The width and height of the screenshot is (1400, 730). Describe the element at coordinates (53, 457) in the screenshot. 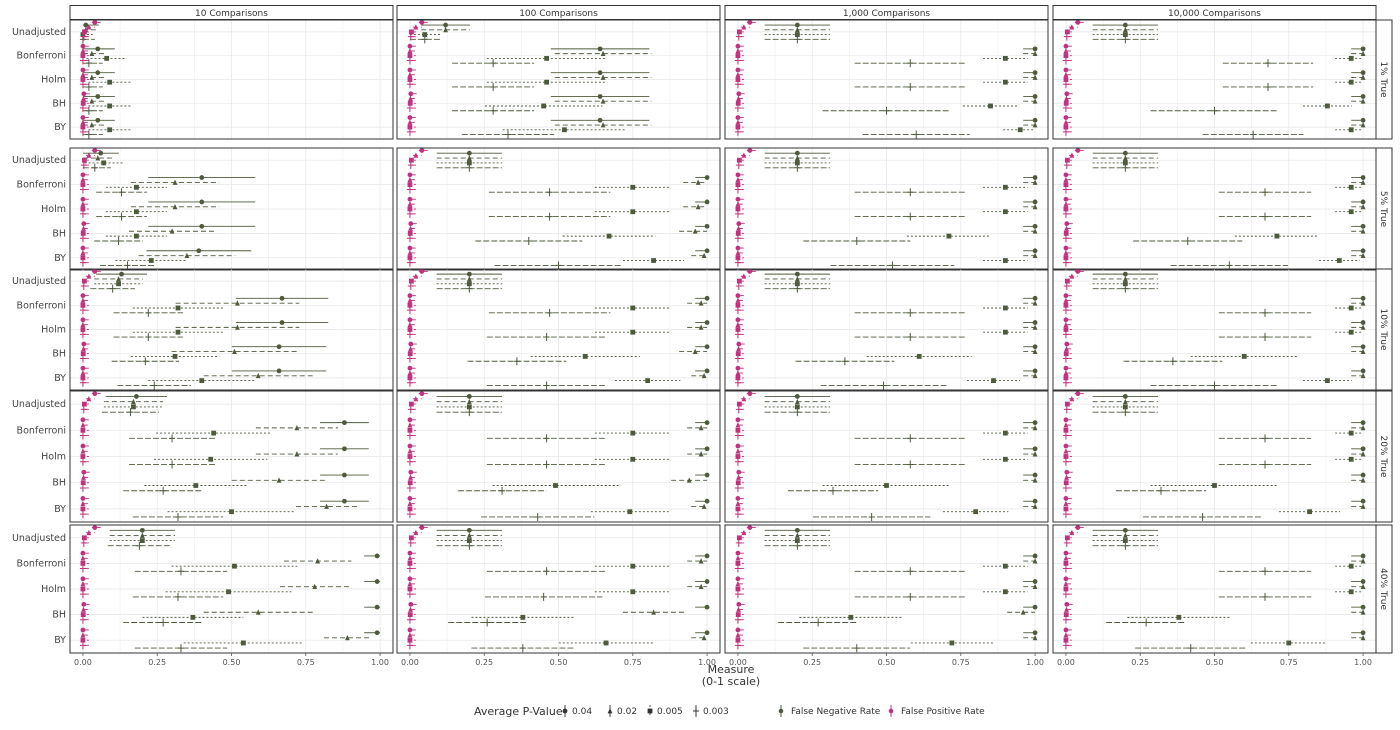

I see `y-category-label: Holm` at that location.